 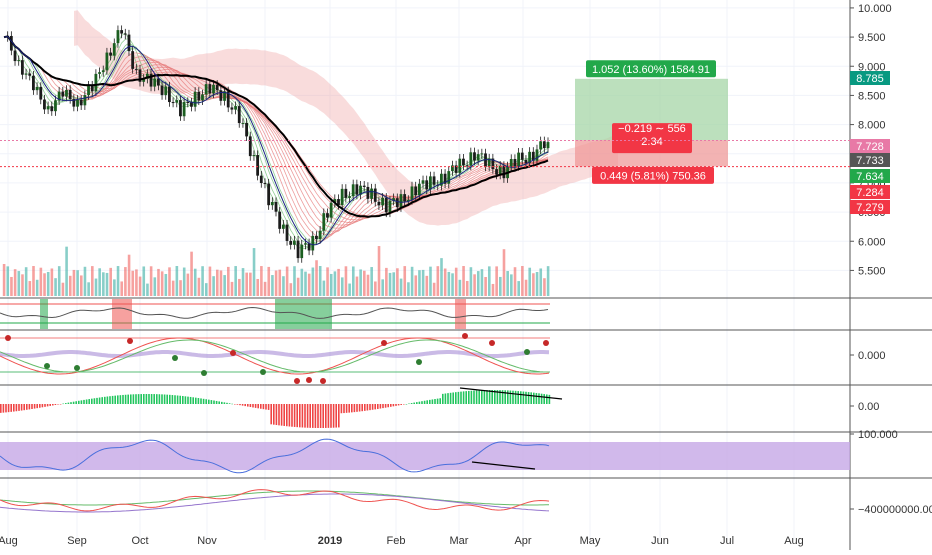 What do you see at coordinates (139, 541) in the screenshot?
I see `time-tick-label: Oct` at bounding box center [139, 541].